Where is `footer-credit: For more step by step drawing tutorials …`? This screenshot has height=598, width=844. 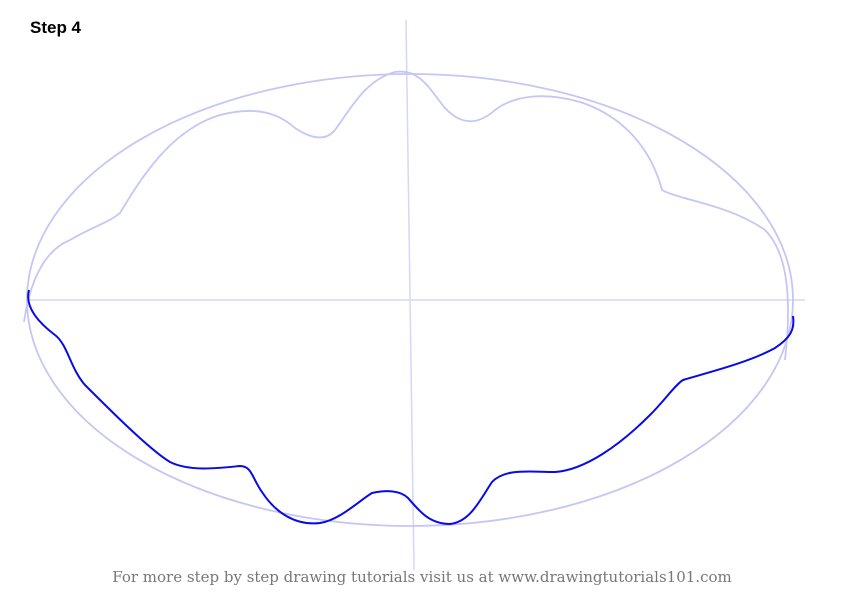
footer-credit: For more step by step drawing tutorials … is located at coordinates (422, 577).